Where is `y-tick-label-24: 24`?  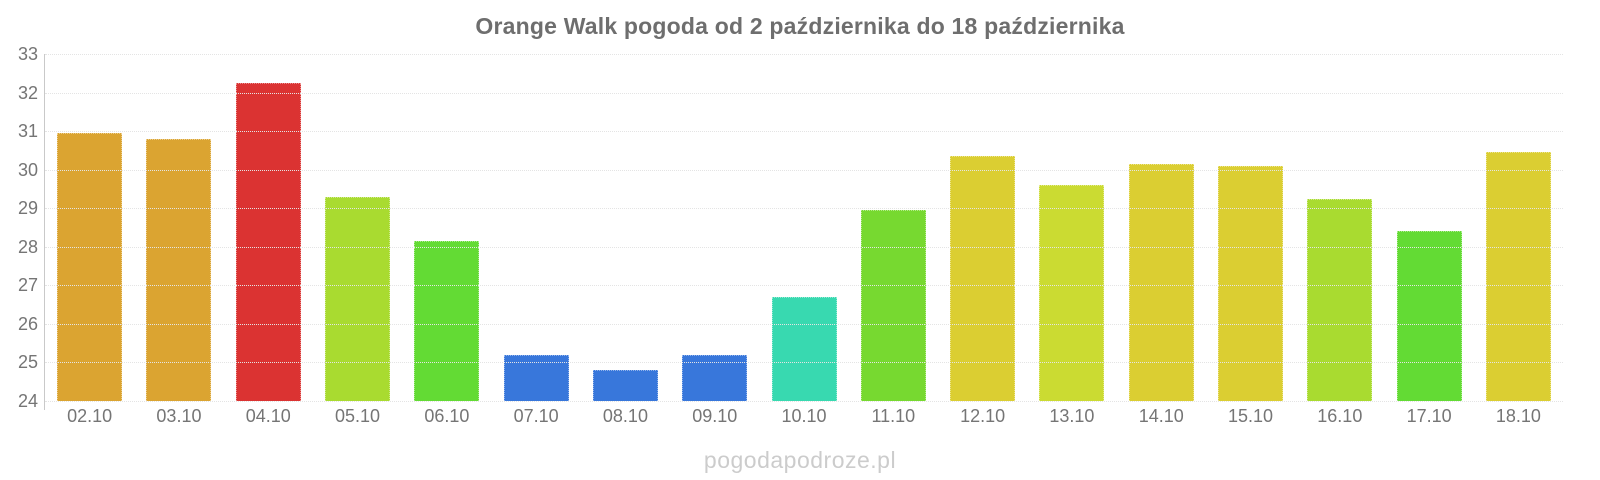
y-tick-label-24: 24 is located at coordinates (27, 401).